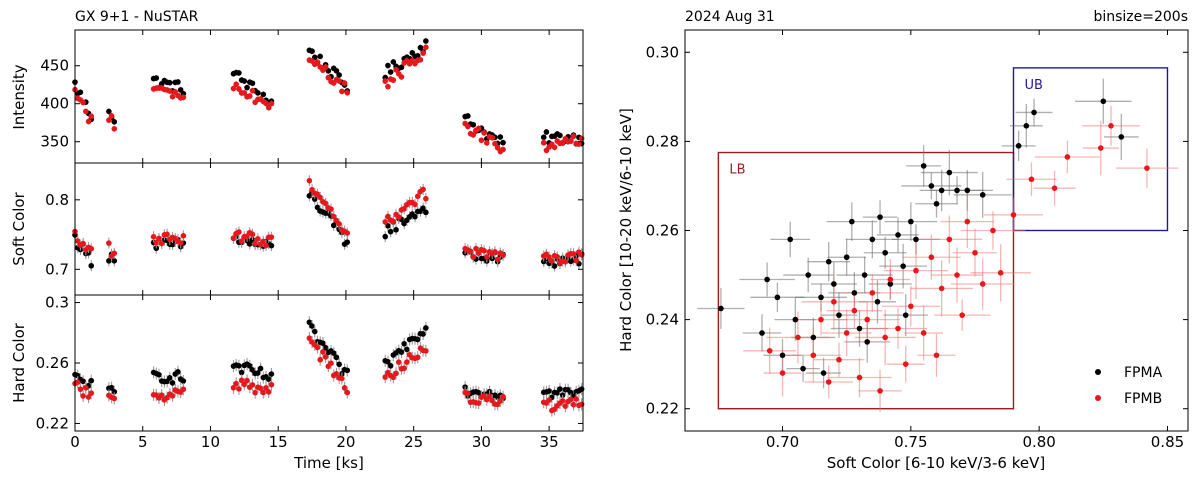 Image resolution: width=1200 pixels, height=481 pixels. I want to click on y-tick-label: 0.24, so click(662, 320).